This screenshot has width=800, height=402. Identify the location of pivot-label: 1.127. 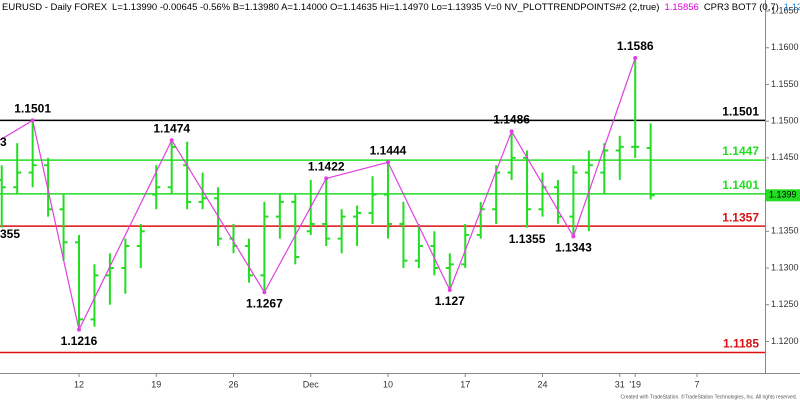
(450, 301).